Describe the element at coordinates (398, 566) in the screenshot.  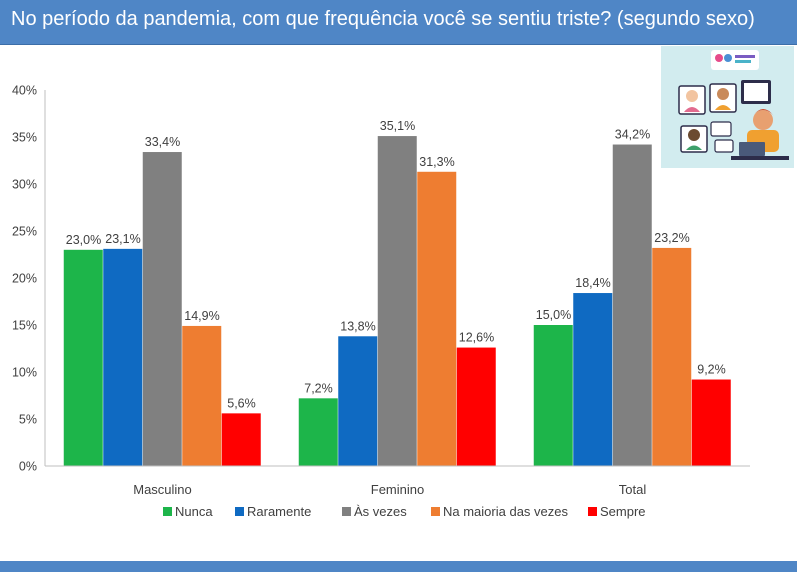
I see `footer-bar` at that location.